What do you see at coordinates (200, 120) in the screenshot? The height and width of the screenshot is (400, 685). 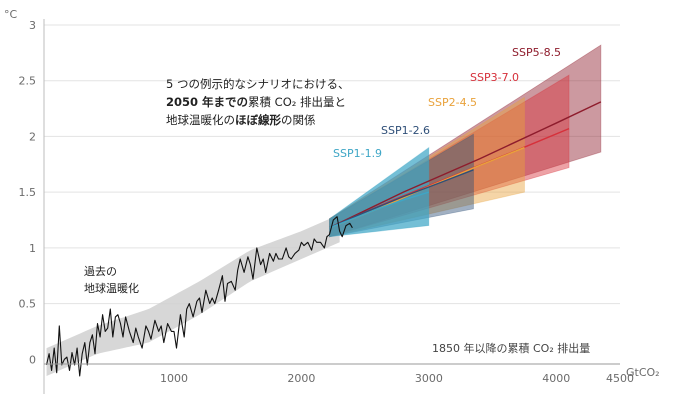 I see `annotation-span: 地球温暖化の` at bounding box center [200, 120].